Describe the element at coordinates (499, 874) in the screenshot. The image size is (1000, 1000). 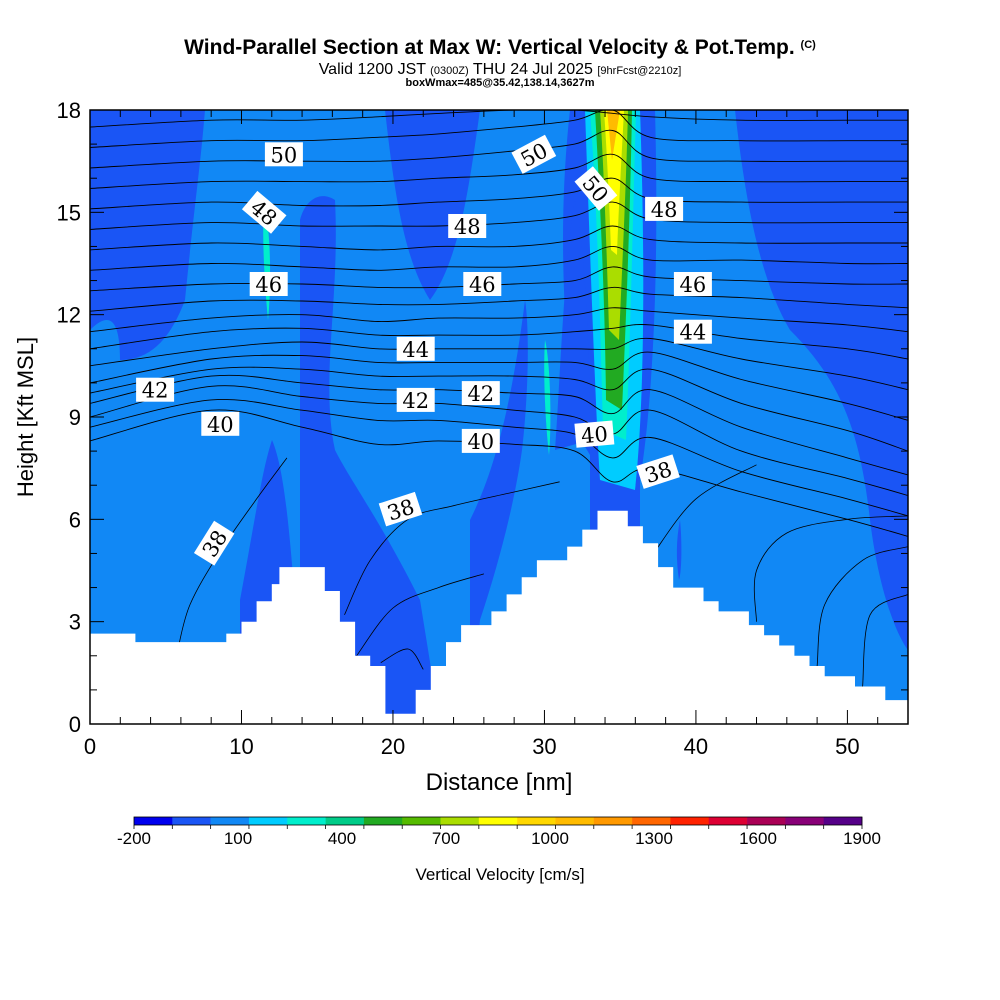
I see `colorbar-label: Vertical Velocity [cm/s]` at that location.